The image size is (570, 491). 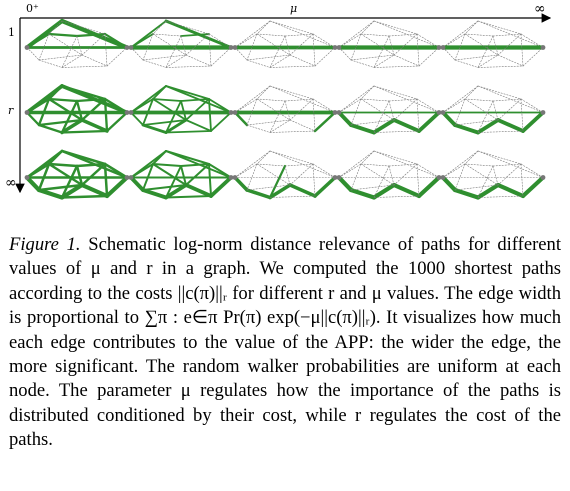 I want to click on graph-r2-mu5, so click(x=493, y=110).